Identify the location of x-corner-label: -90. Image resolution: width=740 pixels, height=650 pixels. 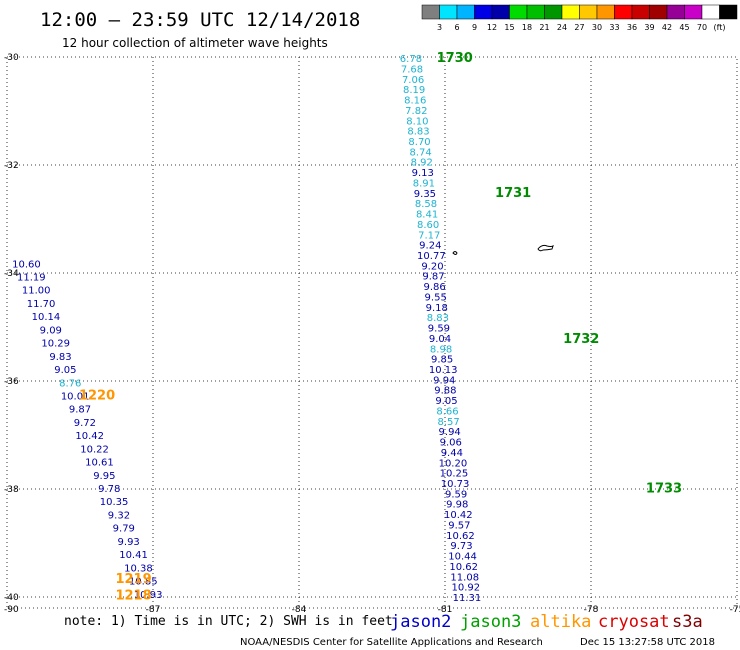
(11, 610).